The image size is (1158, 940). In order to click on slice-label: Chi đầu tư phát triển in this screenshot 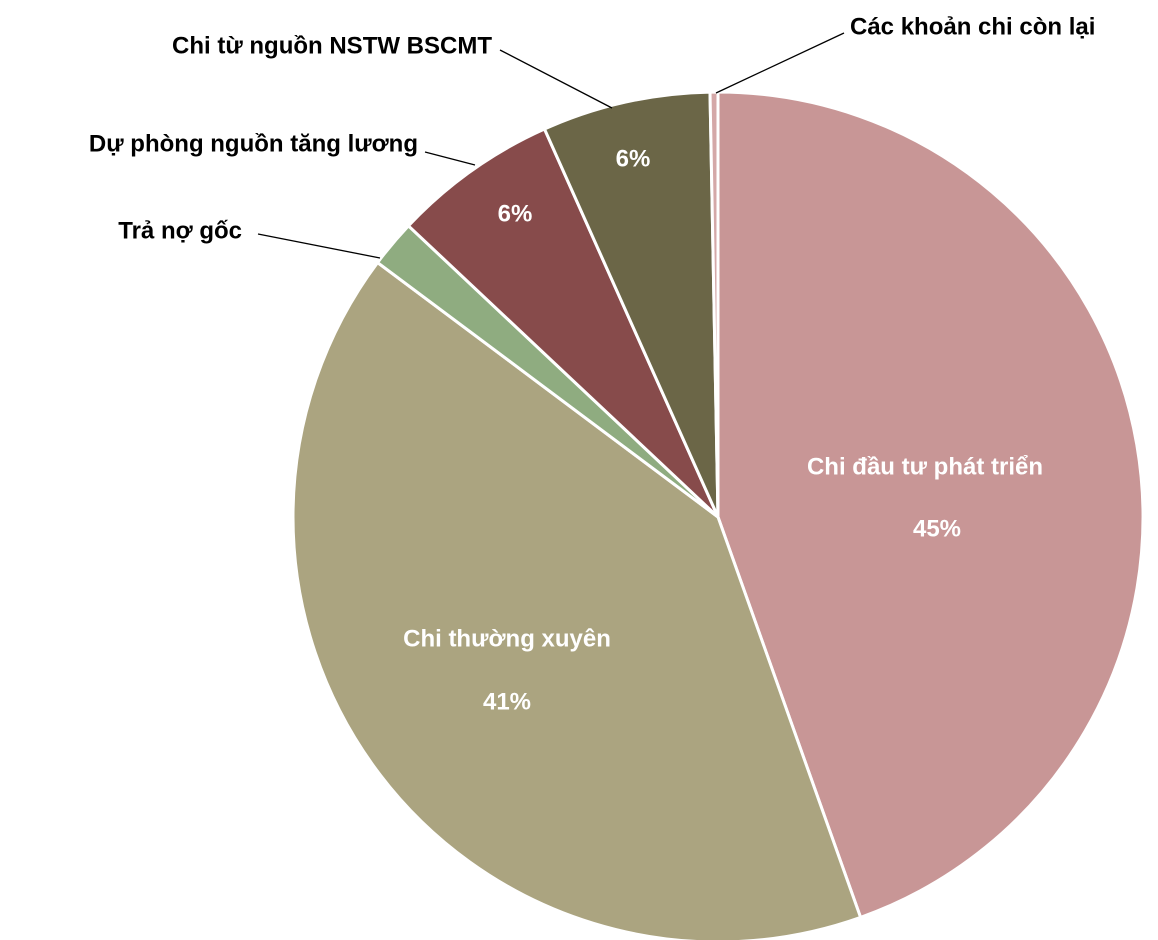, I will do `click(925, 466)`.